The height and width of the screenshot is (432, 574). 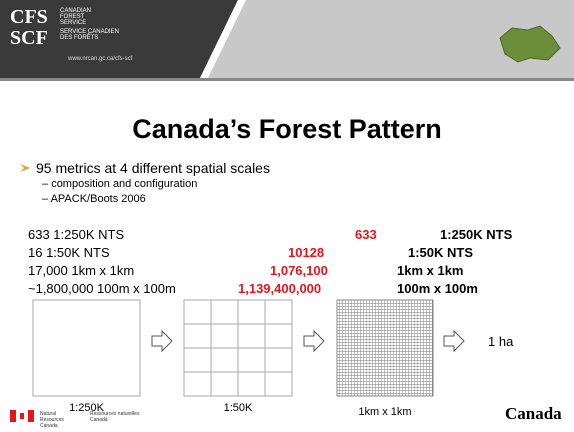 What do you see at coordinates (52, 420) in the screenshot?
I see `footer-en: Natural Resources Canada` at bounding box center [52, 420].